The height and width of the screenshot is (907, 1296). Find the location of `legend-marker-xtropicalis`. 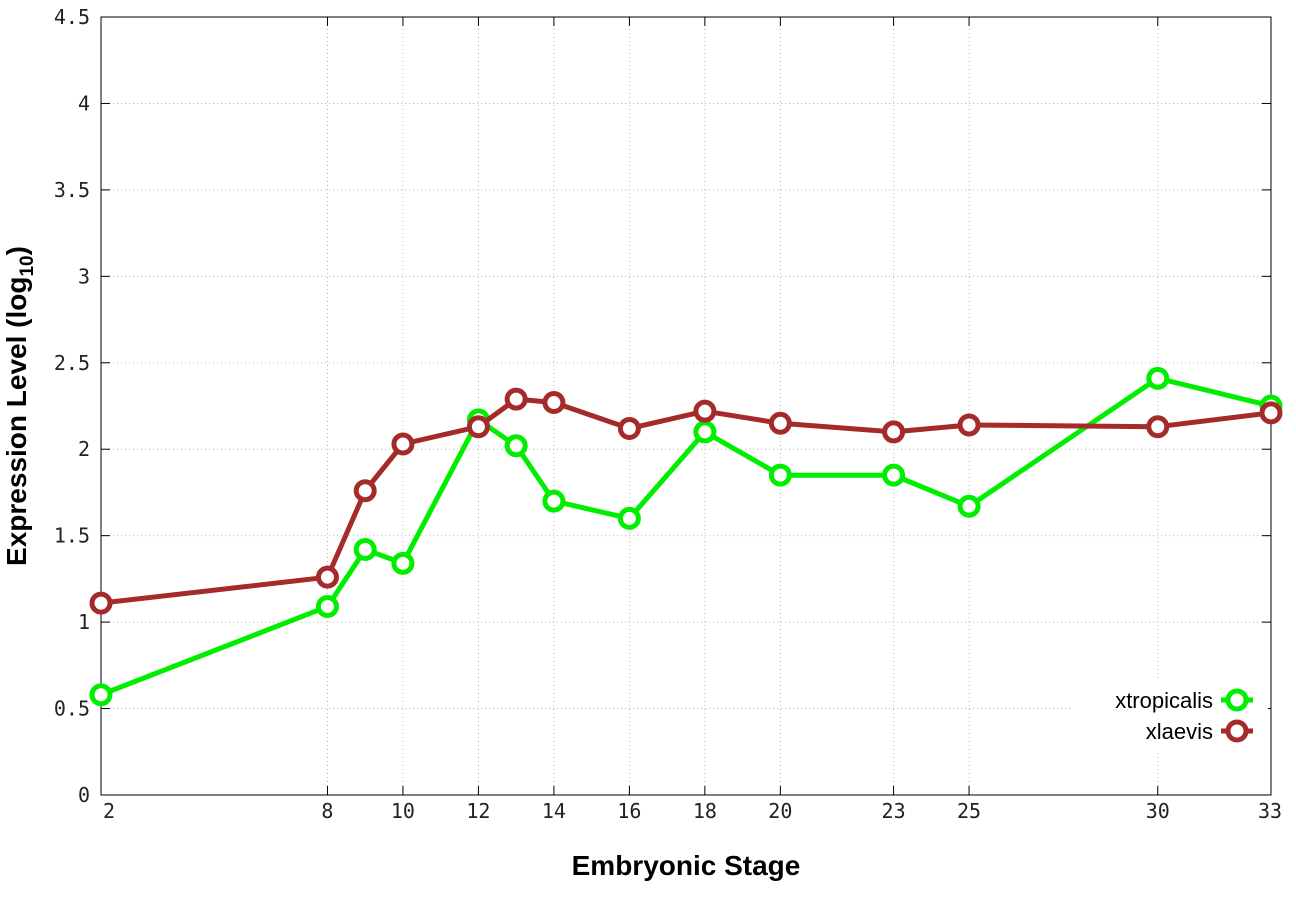

legend-marker-xtropicalis is located at coordinates (1237, 700).